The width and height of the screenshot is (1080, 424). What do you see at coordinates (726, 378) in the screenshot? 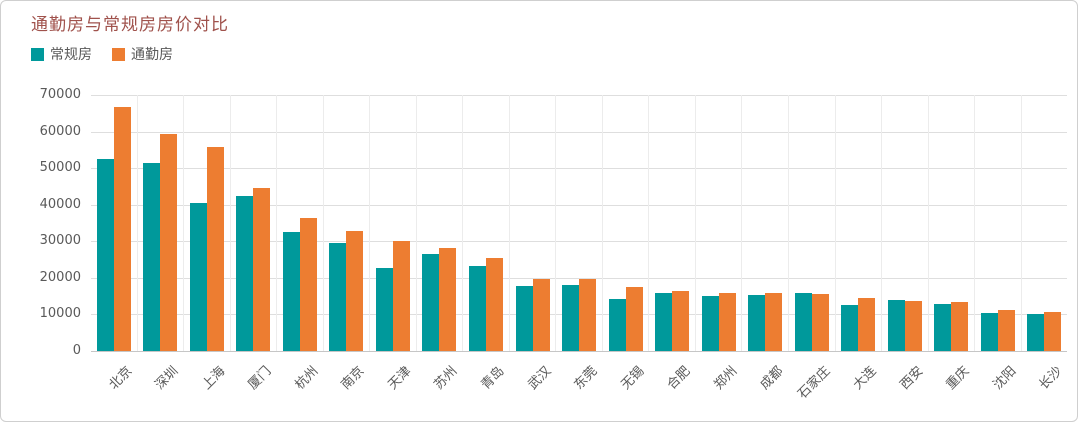
I see `x-tick-label-13: 郑州` at bounding box center [726, 378].